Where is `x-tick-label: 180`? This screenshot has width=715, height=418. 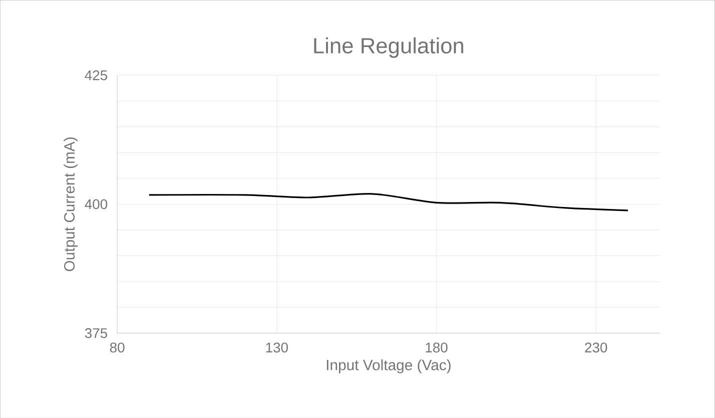
x-tick-label: 180 is located at coordinates (437, 347).